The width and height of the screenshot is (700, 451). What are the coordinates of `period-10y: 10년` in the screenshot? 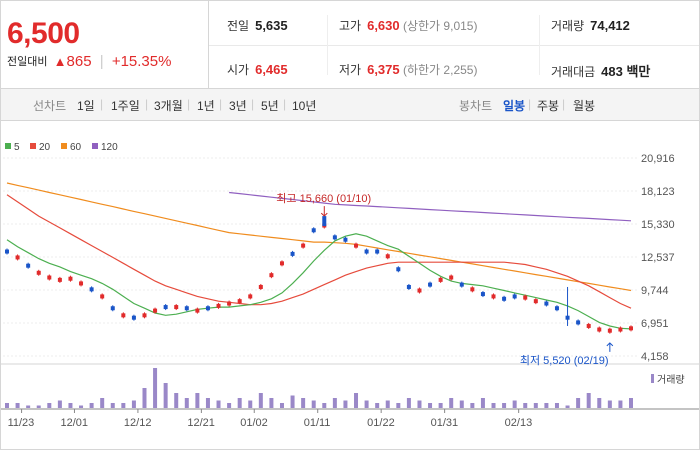 It's located at (304, 106).